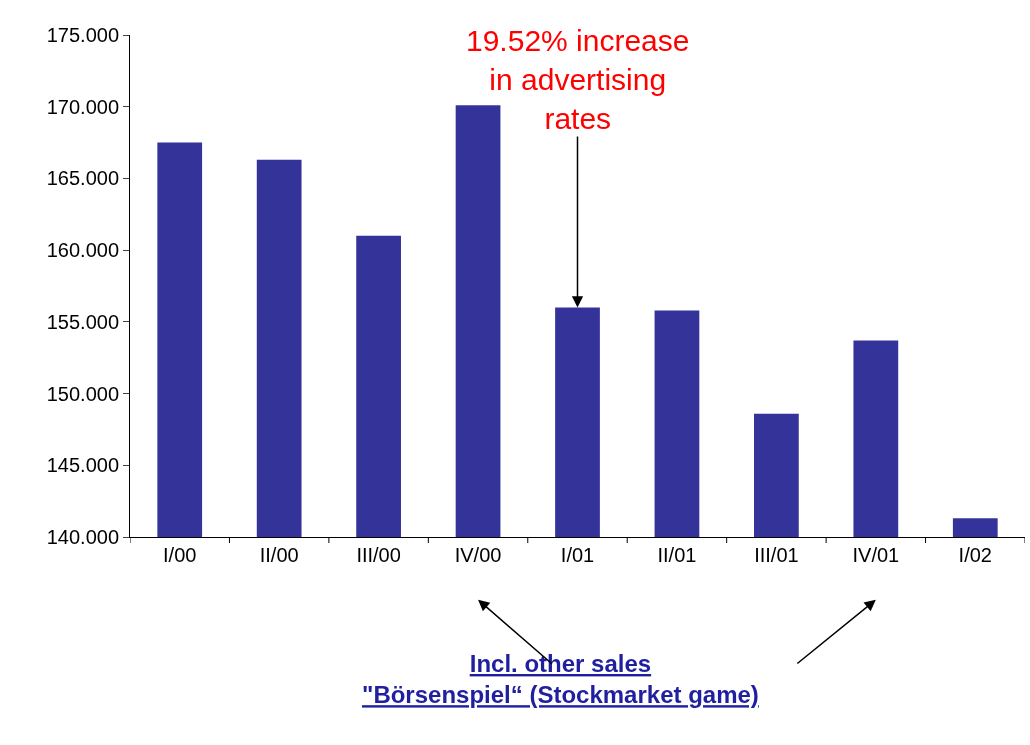  I want to click on y-tick-label: 160.000, so click(82, 250).